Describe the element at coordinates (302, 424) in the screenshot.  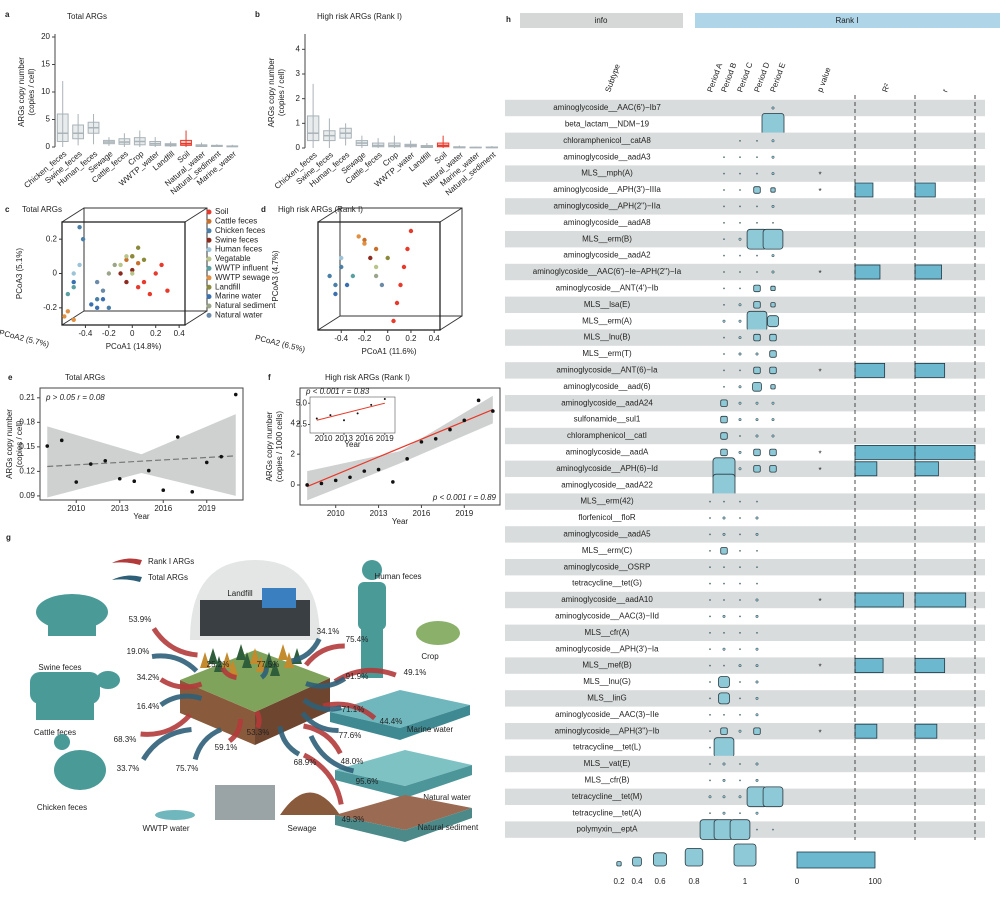
I see `inset-y-tick-label: 2.5` at that location.